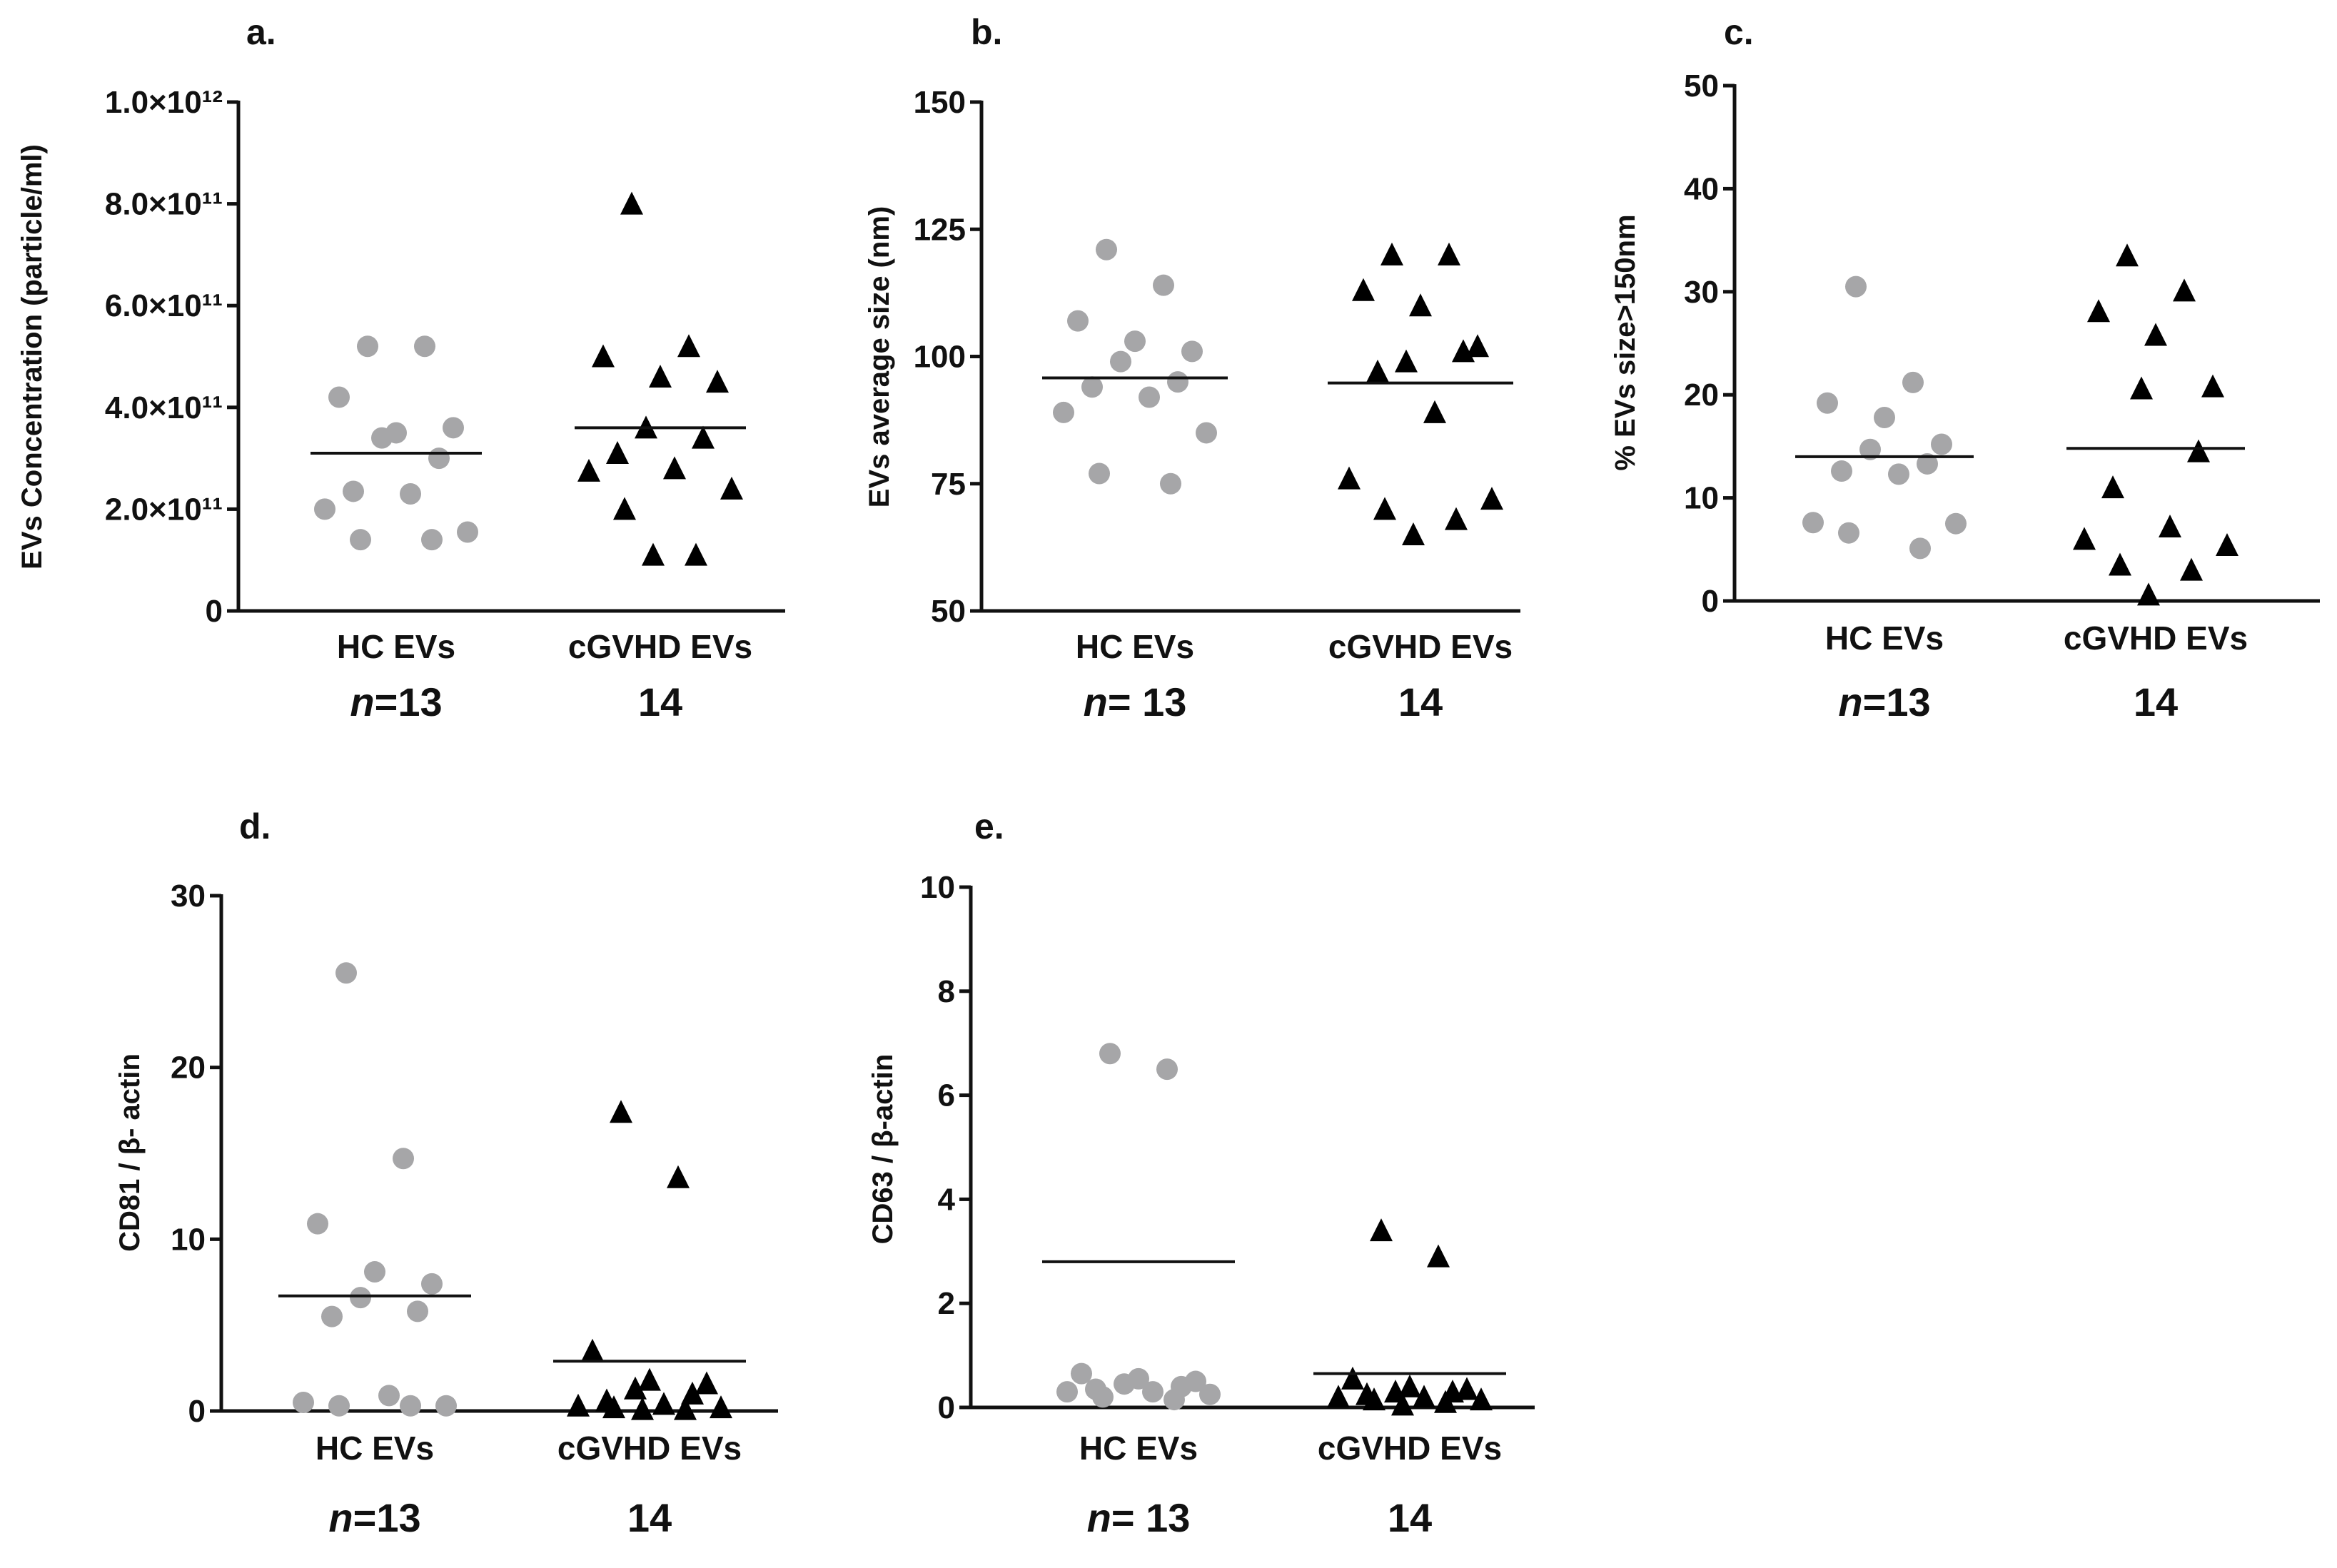 The image size is (2337, 1568). I want to click on n-value: = 13, so click(1147, 701).